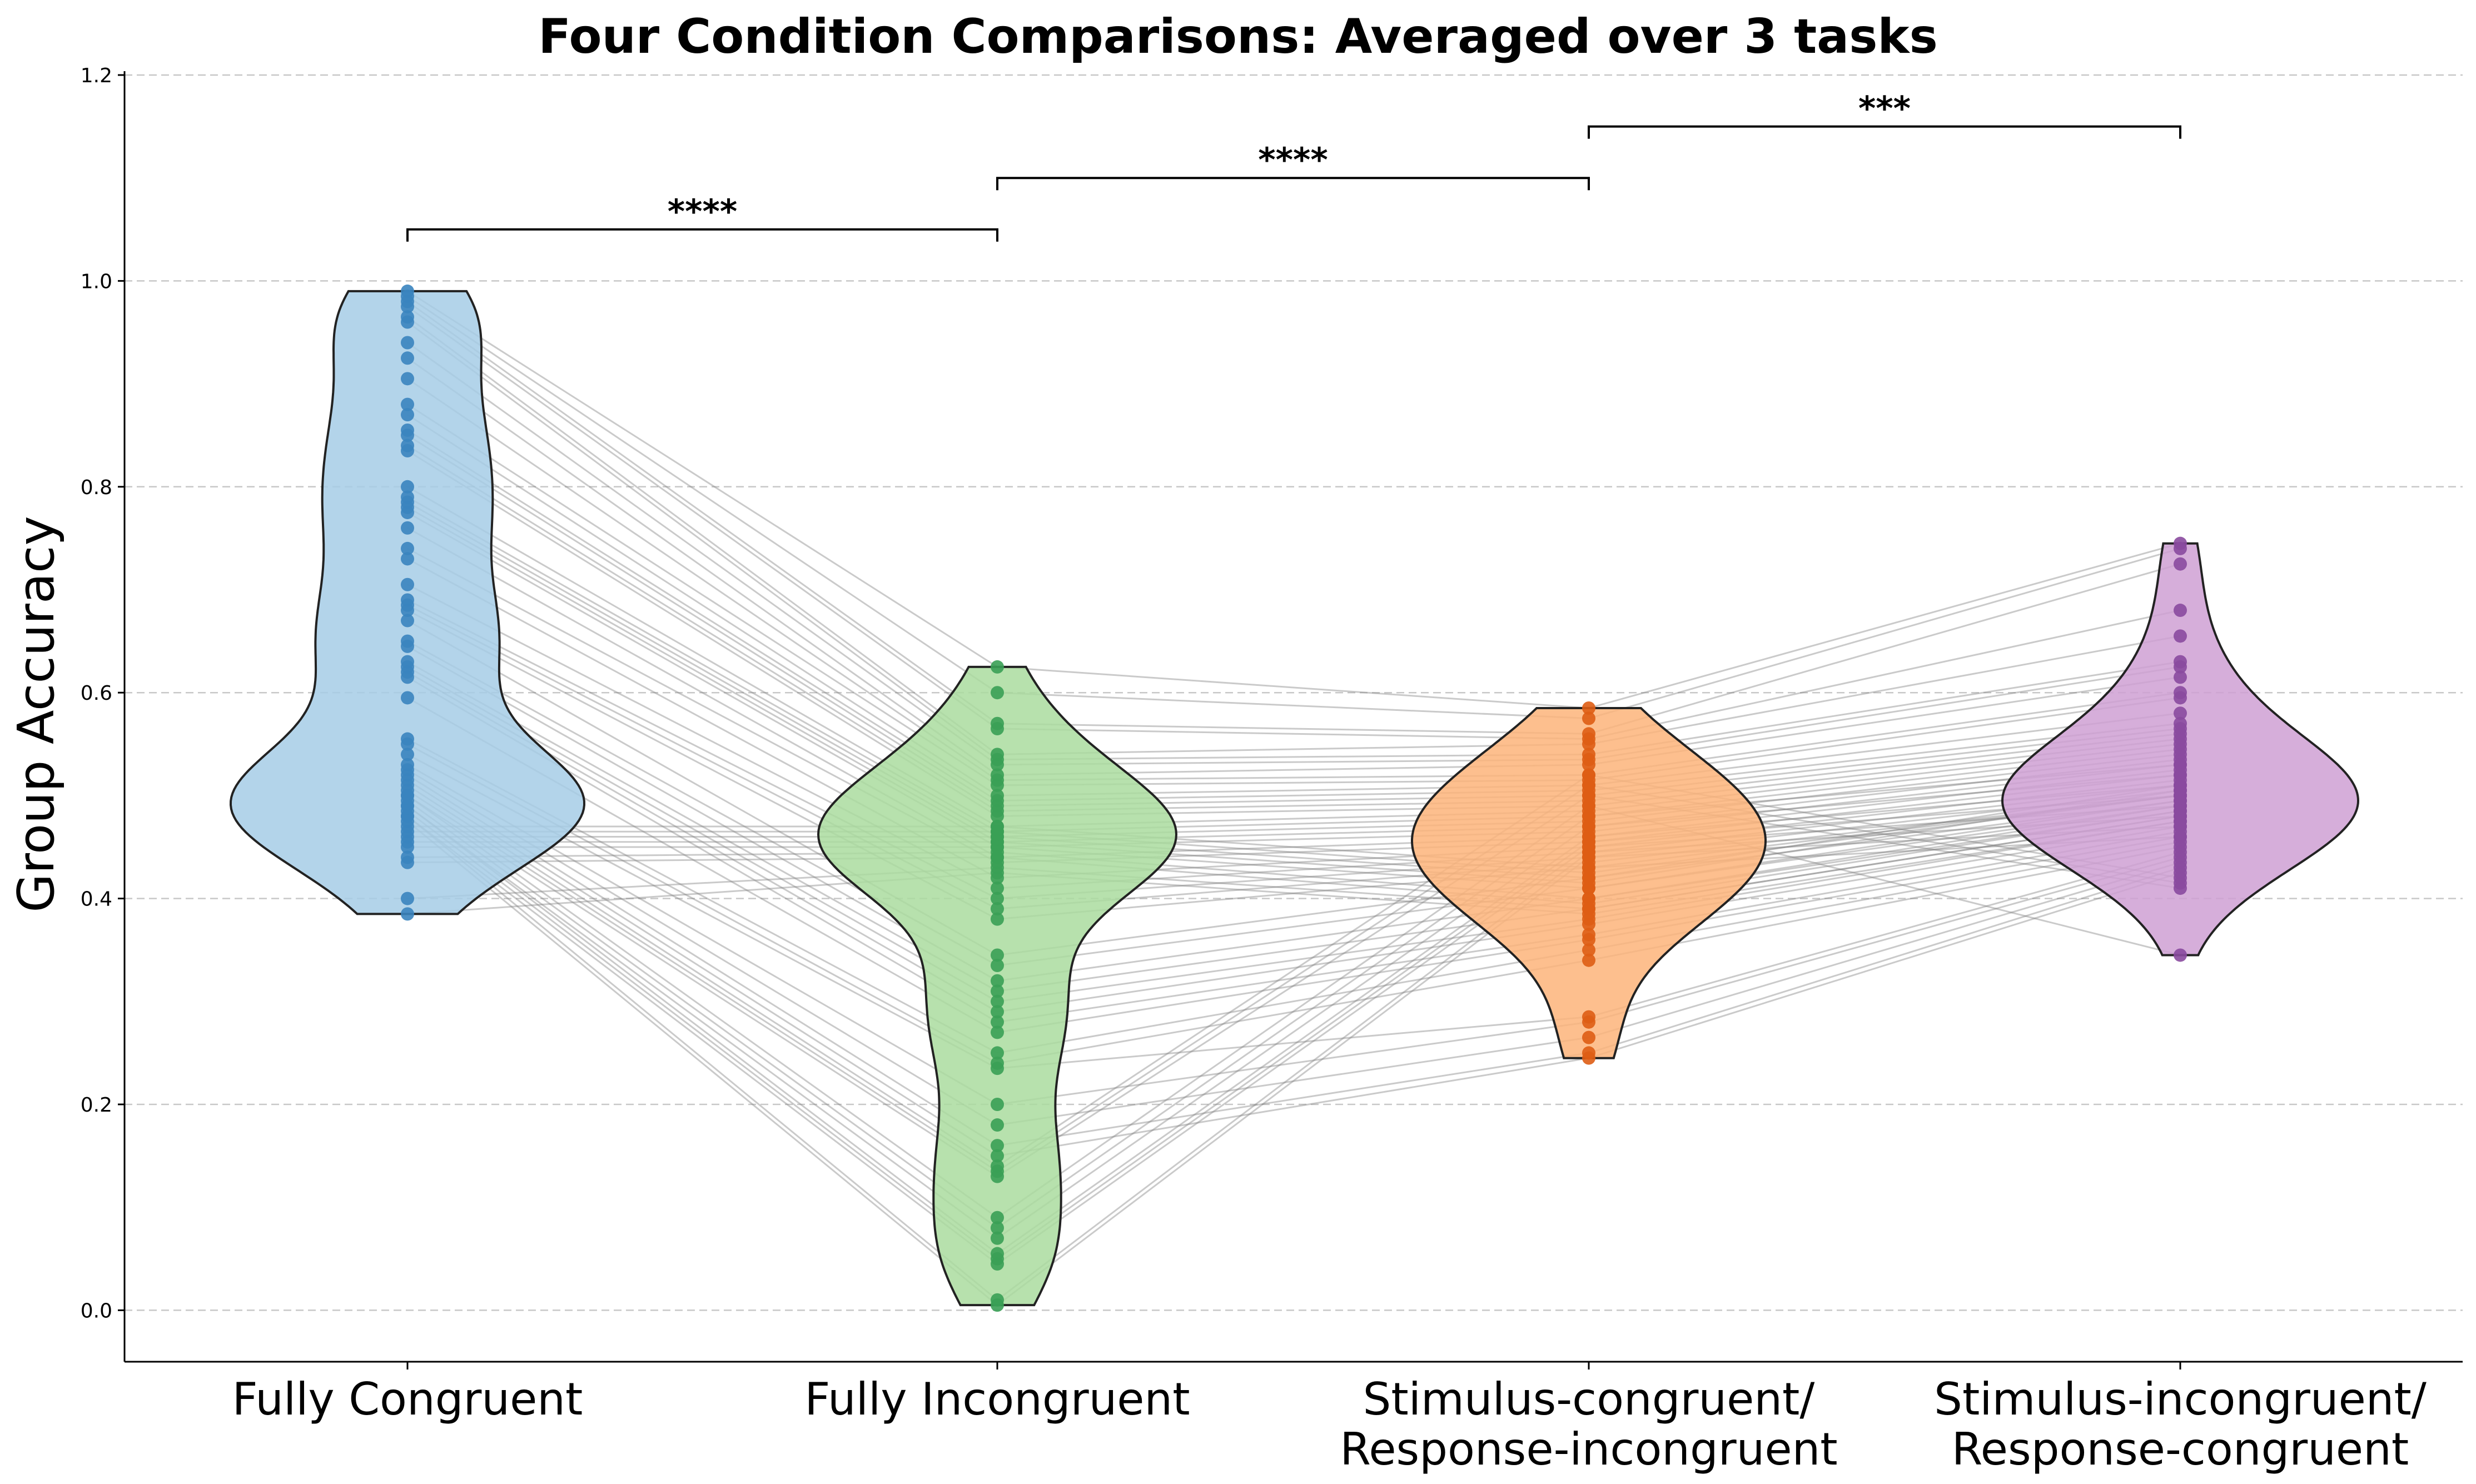 This screenshot has width=2476, height=1484. Describe the element at coordinates (97, 1310) in the screenshot. I see `y-tick-label: 0.0` at that location.